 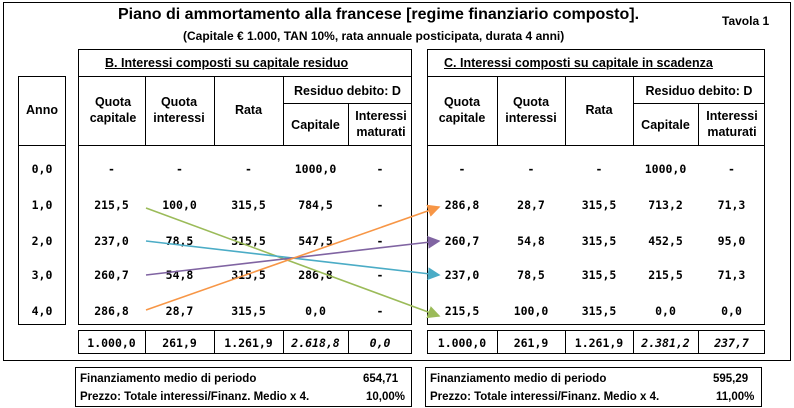 I want to click on c-cell-rata: -, so click(x=599, y=169).